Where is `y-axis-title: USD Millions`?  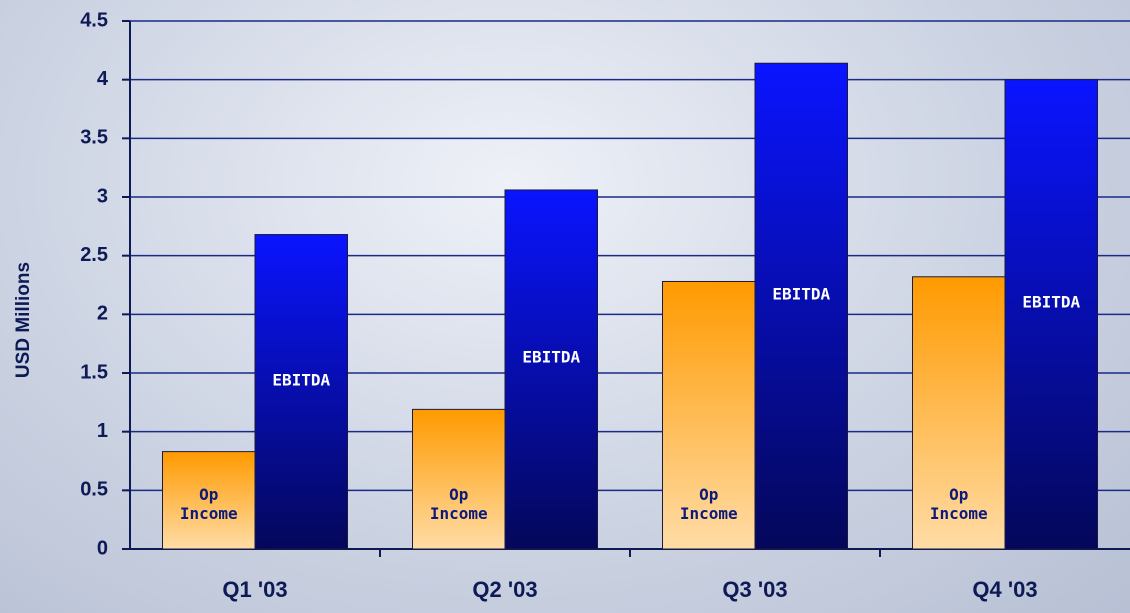 y-axis-title: USD Millions is located at coordinates (23, 320).